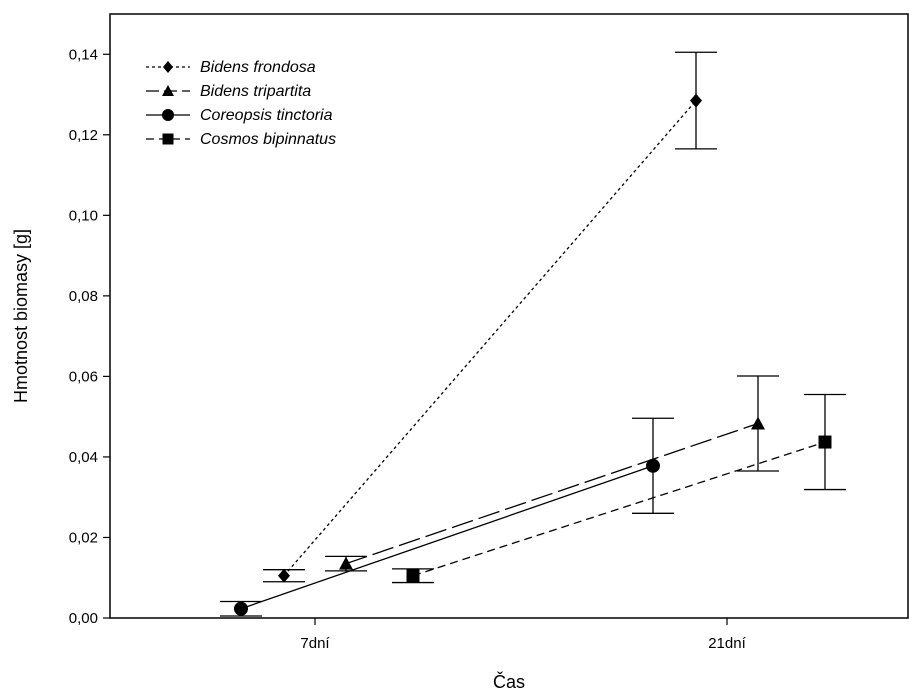  What do you see at coordinates (255, 91) in the screenshot?
I see `legend-label: Bidens tripartita` at bounding box center [255, 91].